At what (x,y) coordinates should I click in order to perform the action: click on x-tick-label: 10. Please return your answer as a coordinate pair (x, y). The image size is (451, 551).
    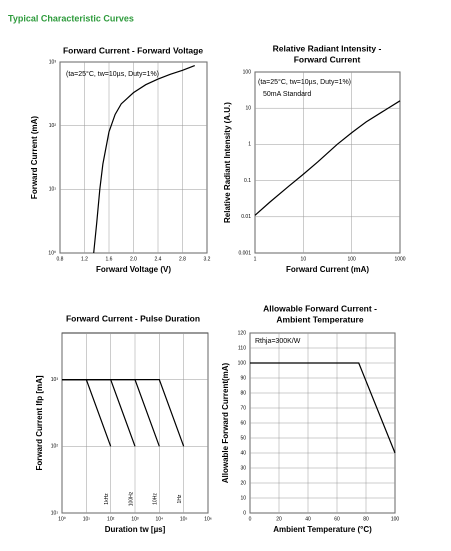
    Looking at the image, I should click on (304, 259).